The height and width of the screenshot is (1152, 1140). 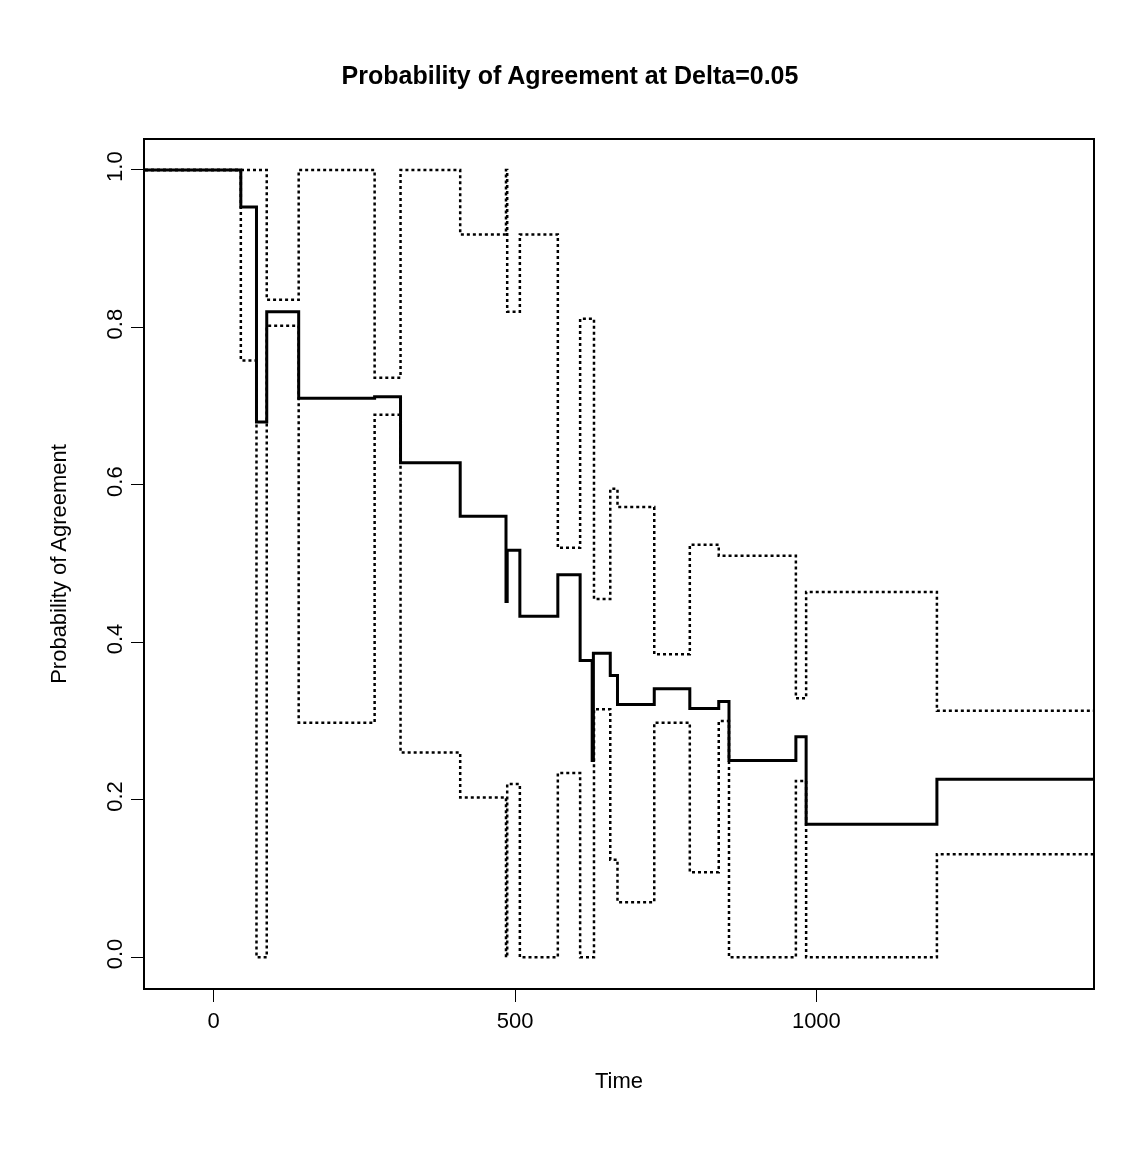 What do you see at coordinates (619, 1080) in the screenshot?
I see `x-axis-title: Time` at bounding box center [619, 1080].